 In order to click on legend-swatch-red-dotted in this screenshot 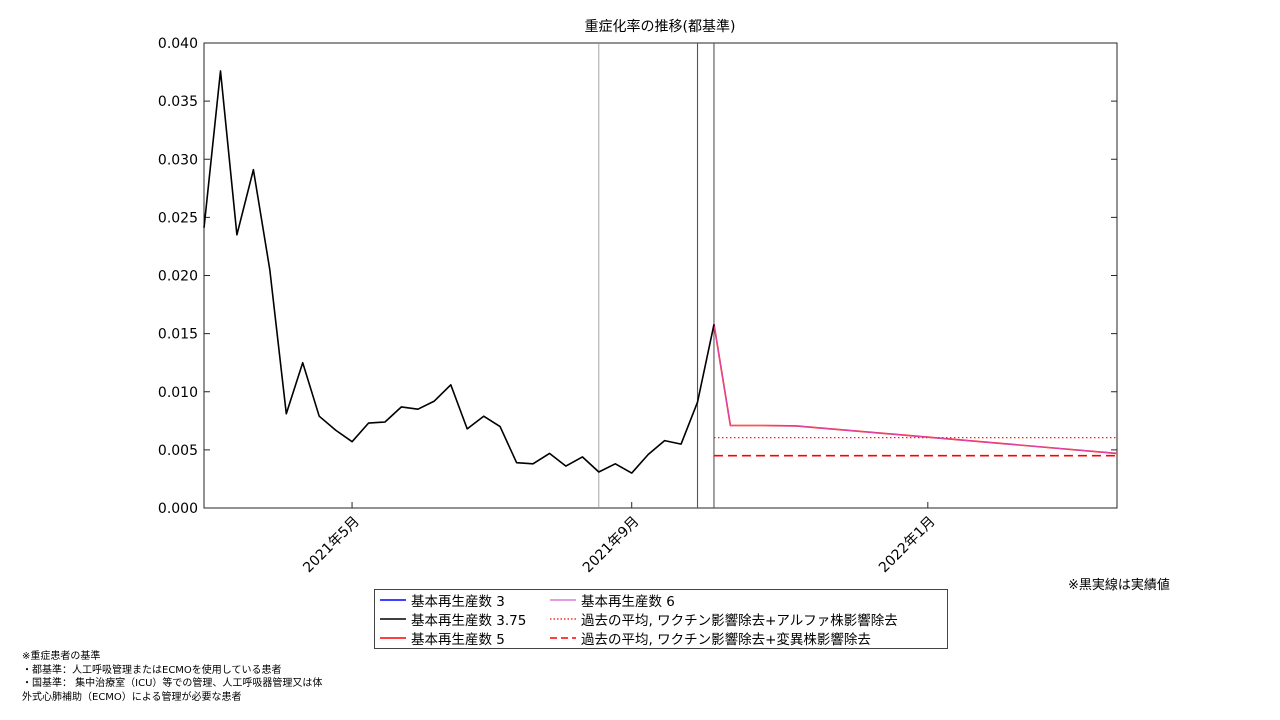, I will do `click(563, 618)`.